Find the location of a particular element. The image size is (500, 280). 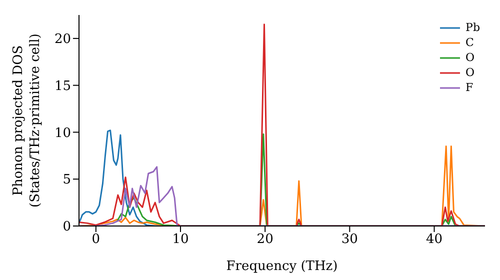

legend-label: Pb is located at coordinates (473, 27).